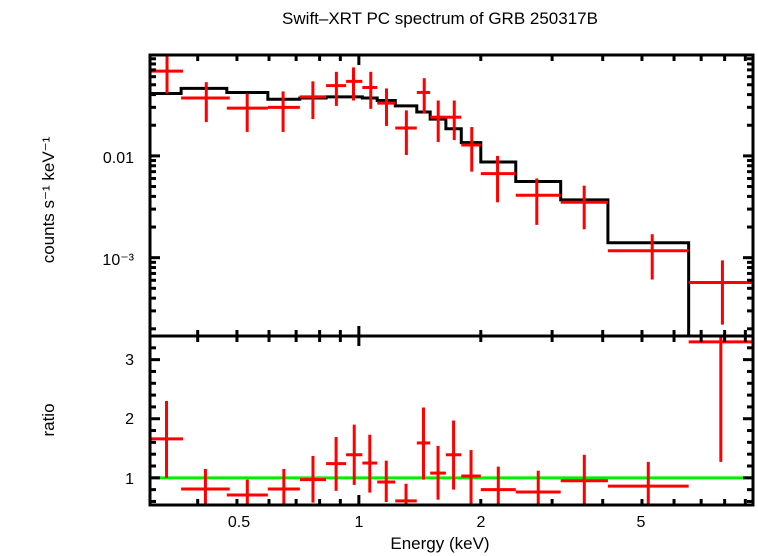 Image resolution: width=758 pixels, height=556 pixels. Describe the element at coordinates (641, 522) in the screenshot. I see `x-tick-label-5: 5` at that location.